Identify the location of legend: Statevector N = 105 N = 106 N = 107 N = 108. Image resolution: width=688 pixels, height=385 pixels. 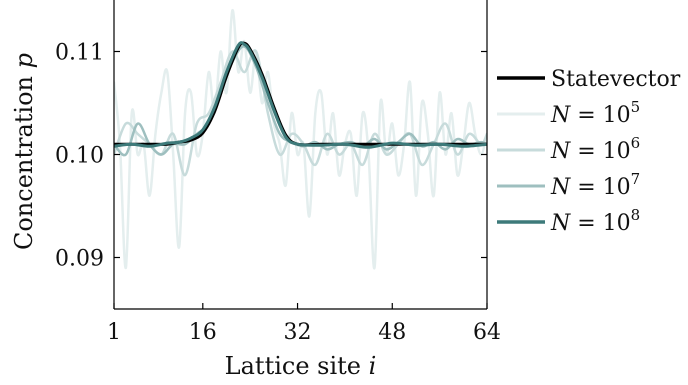
(589, 151).